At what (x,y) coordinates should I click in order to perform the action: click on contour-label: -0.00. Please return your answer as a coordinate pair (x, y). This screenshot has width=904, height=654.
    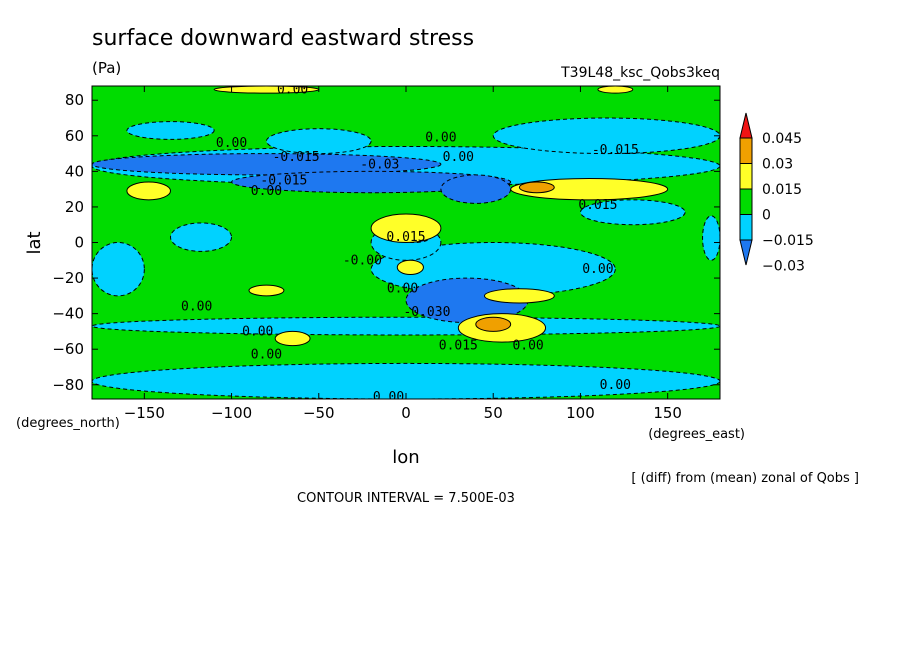
    Looking at the image, I should click on (362, 260).